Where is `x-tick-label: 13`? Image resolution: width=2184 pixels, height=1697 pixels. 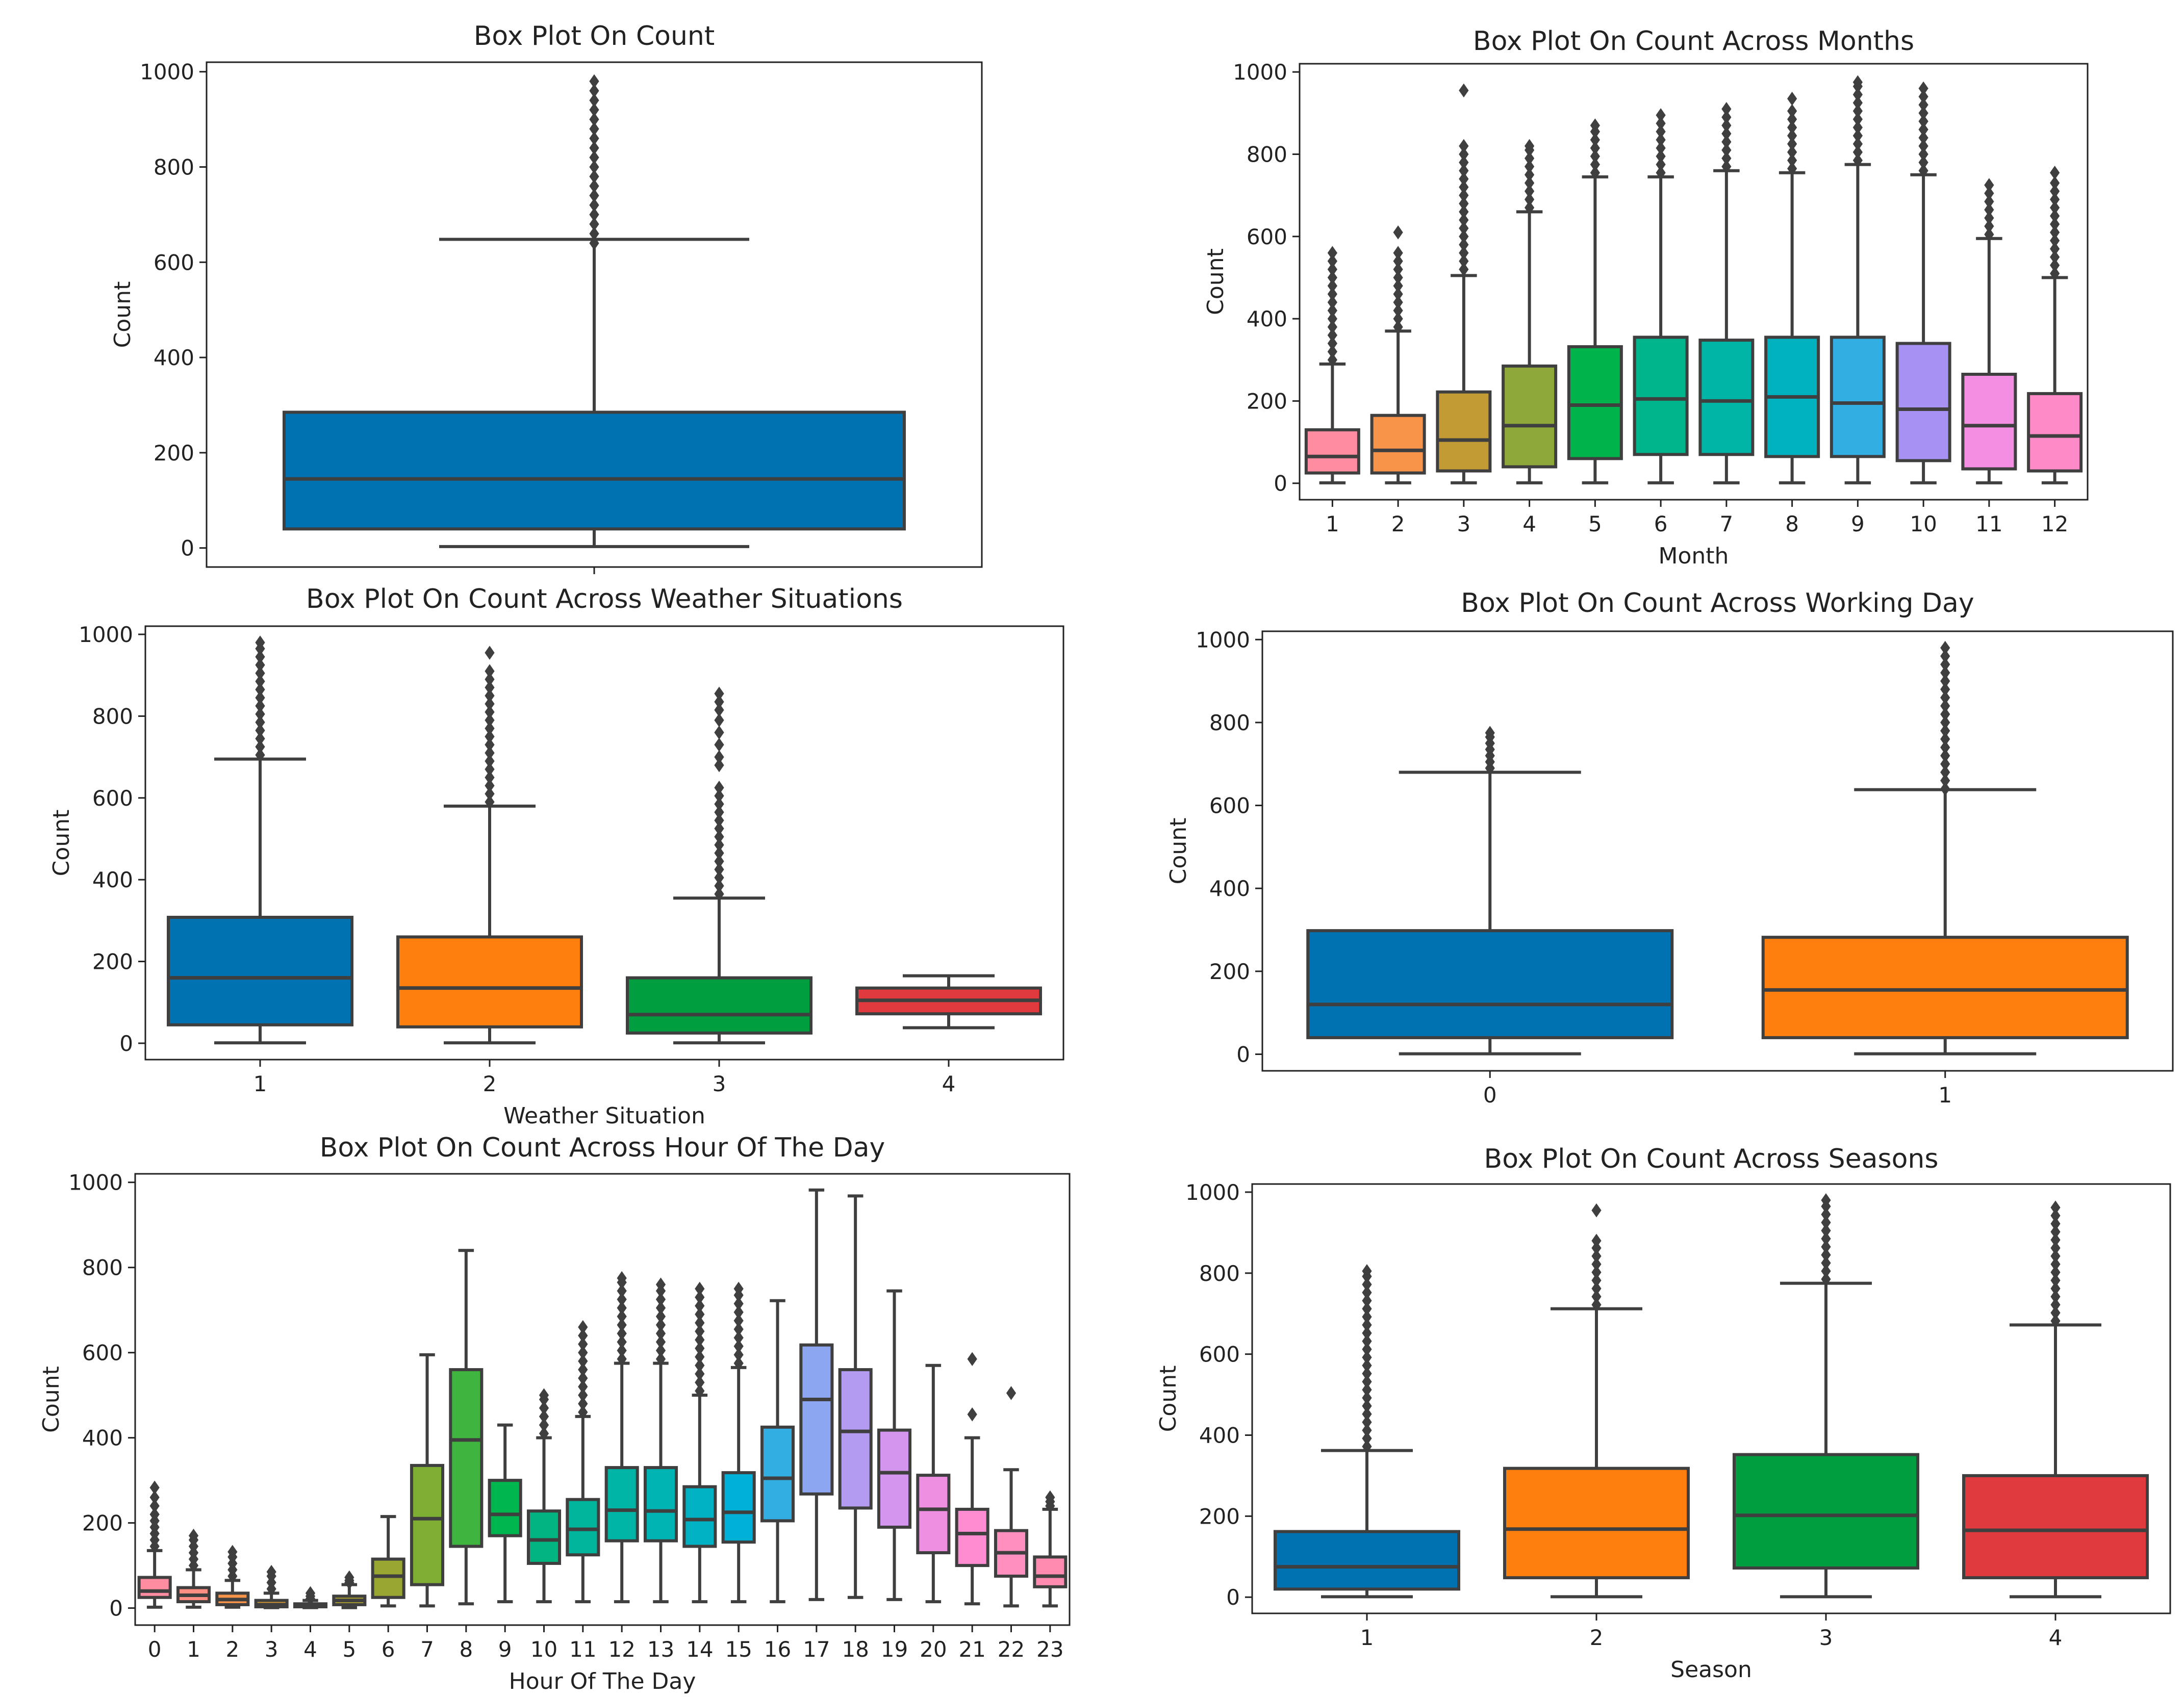
x-tick-label: 13 is located at coordinates (660, 1650).